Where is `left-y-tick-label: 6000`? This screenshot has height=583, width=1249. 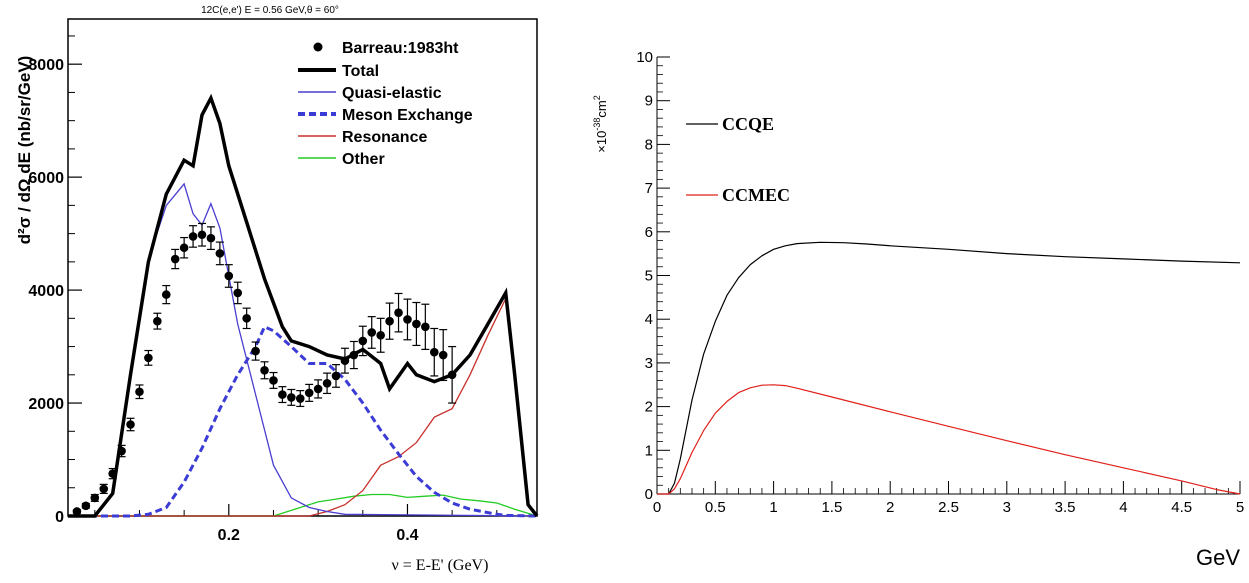
left-y-tick-label: 6000 is located at coordinates (46, 178).